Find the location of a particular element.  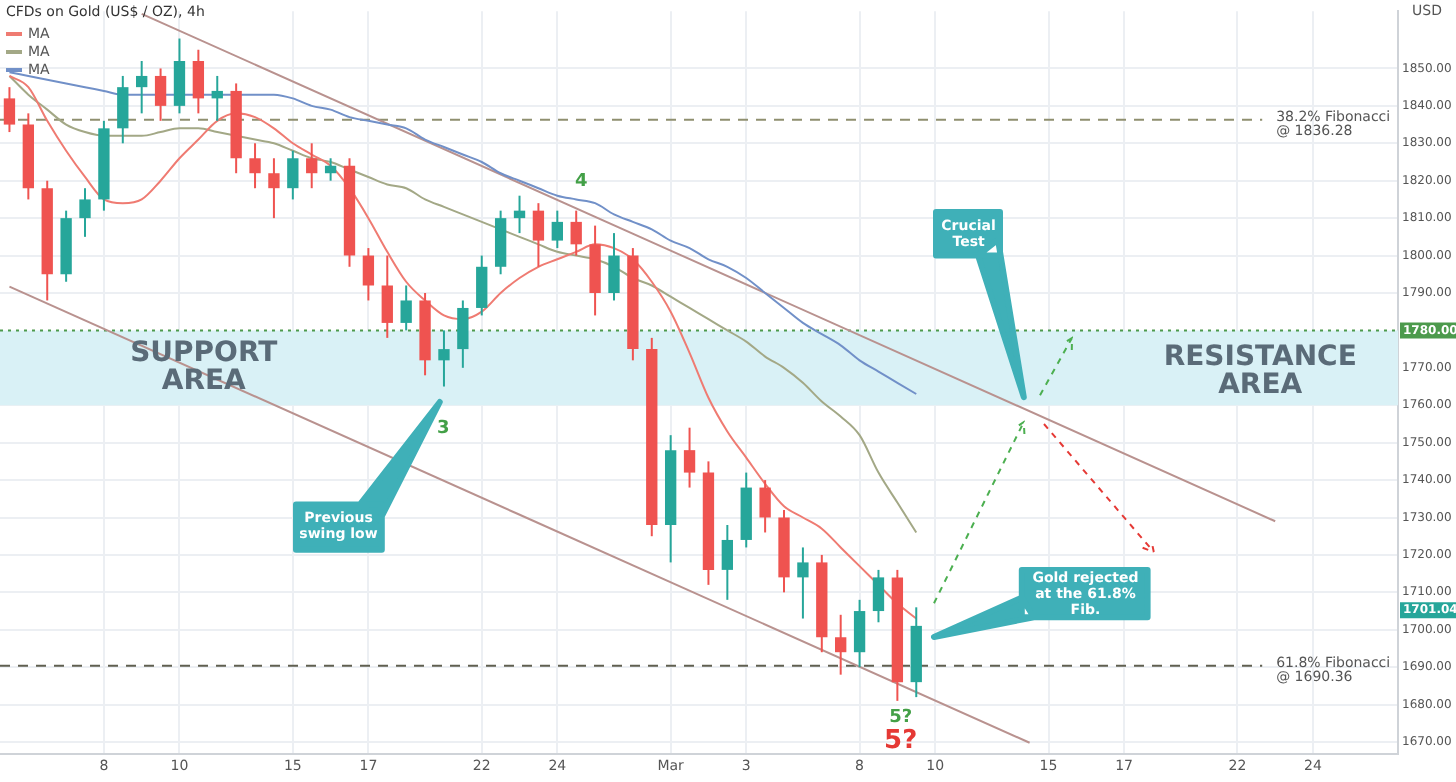

annotation: 3 is located at coordinates (443, 429).